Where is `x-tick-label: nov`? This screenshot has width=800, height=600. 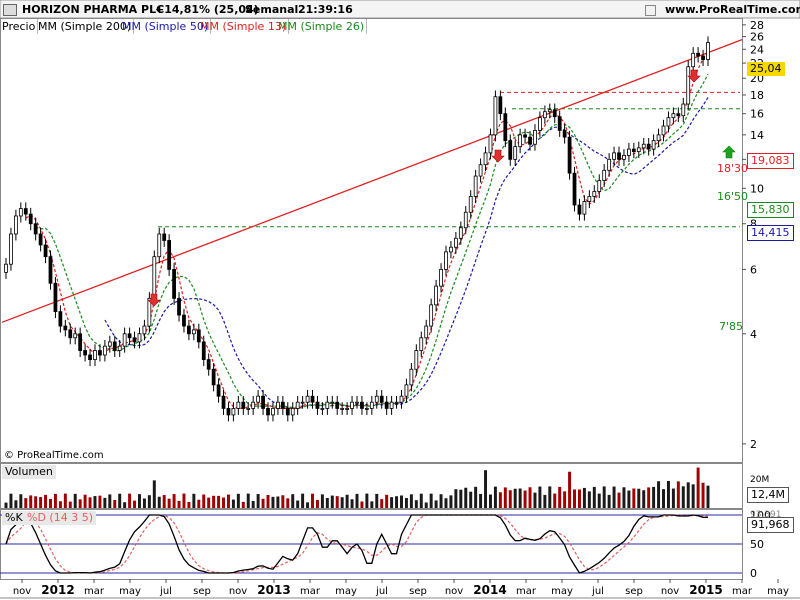
x-tick-label: nov is located at coordinates (238, 591).